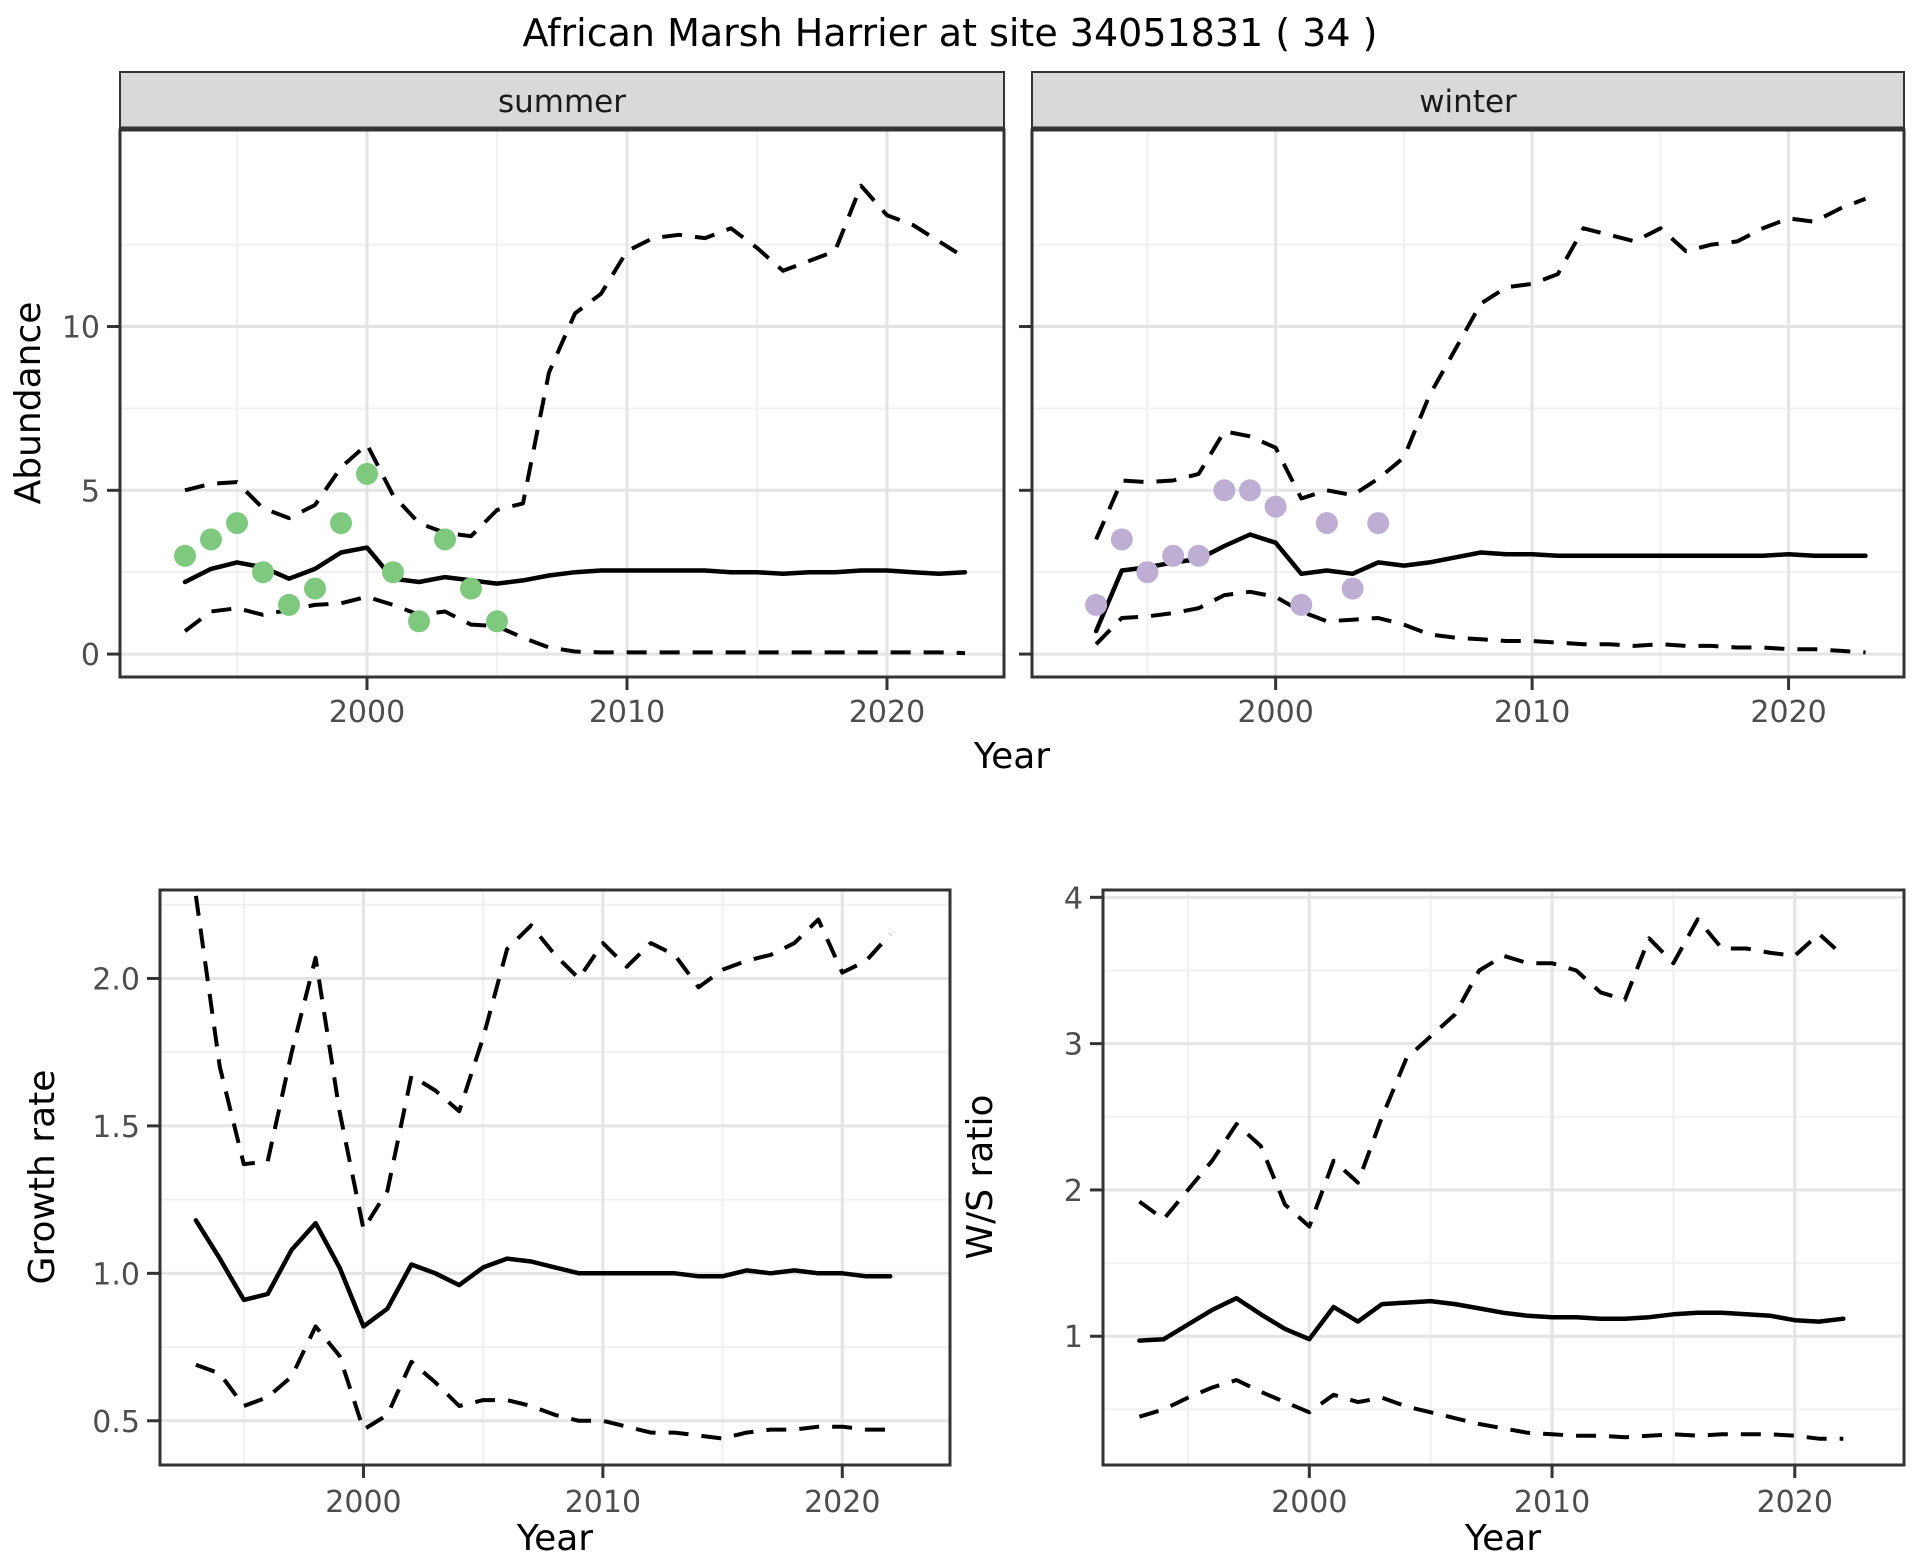  Describe the element at coordinates (116, 1127) in the screenshot. I see `y-tick-label: 1.5` at that location.